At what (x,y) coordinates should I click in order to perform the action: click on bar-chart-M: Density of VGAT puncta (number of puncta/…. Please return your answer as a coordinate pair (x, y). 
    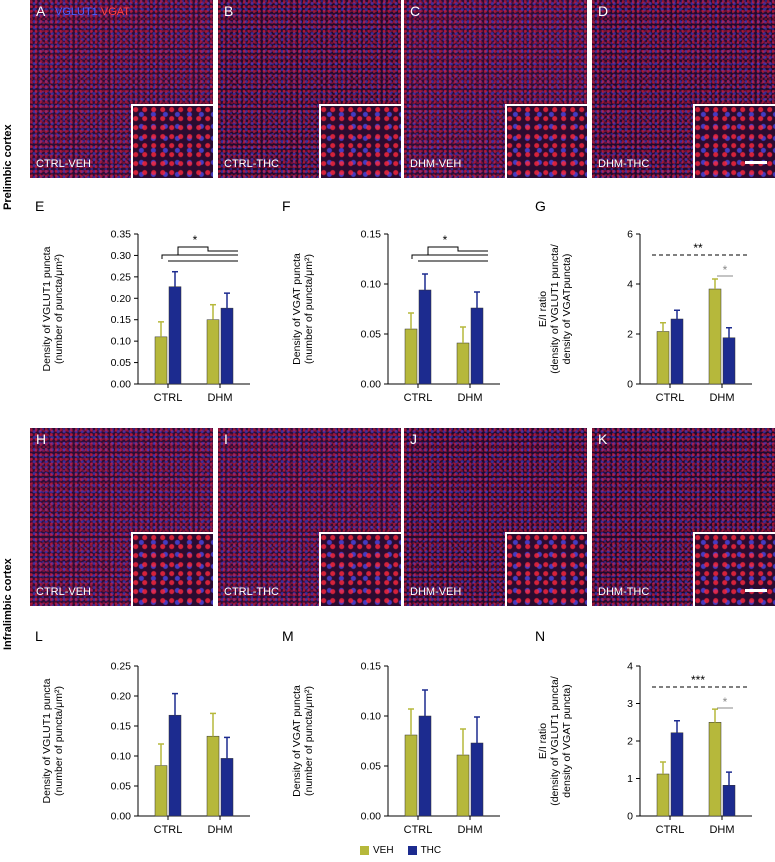
    Looking at the image, I should click on (395, 748).